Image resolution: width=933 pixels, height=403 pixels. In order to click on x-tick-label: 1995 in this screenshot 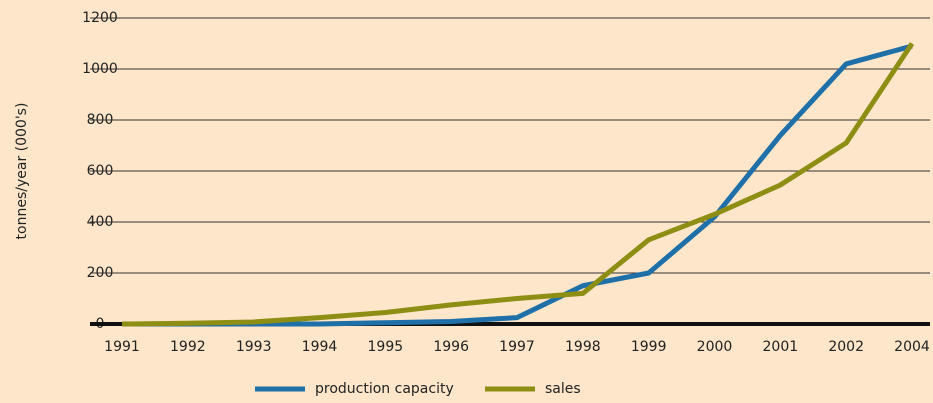, I will do `click(386, 347)`.